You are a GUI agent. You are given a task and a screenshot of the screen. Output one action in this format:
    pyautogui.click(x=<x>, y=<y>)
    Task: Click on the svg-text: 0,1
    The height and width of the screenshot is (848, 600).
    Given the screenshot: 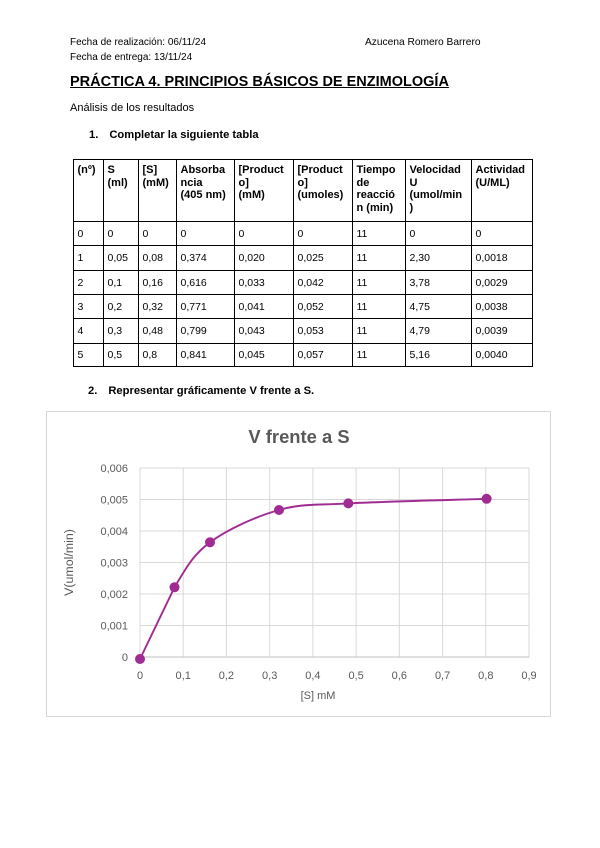 What is the action you would take?
    pyautogui.click(x=183, y=676)
    